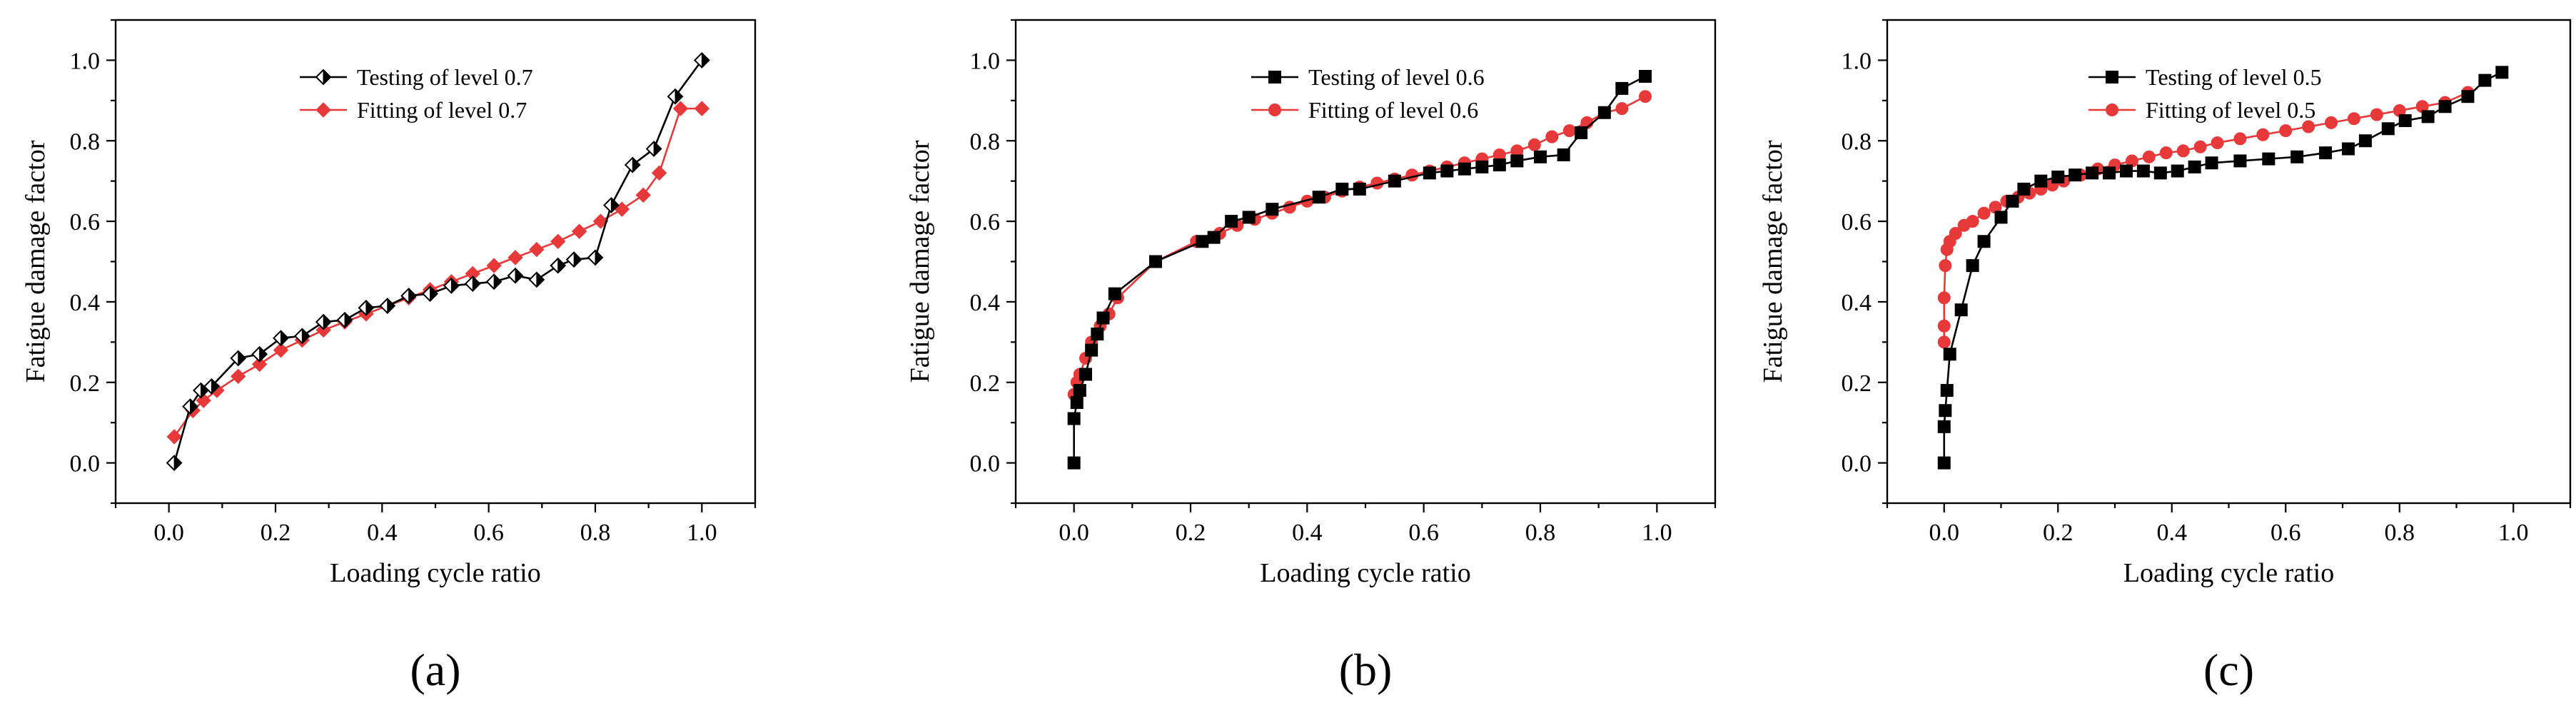  I want to click on x-tick-label: 1.0, so click(2513, 533).